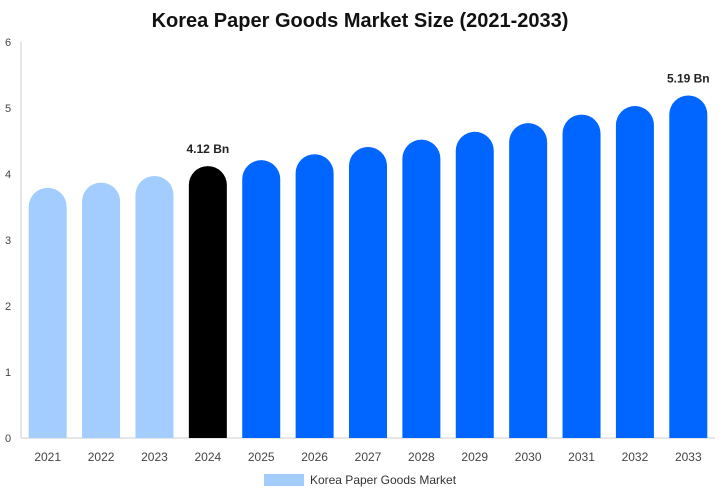 This screenshot has height=500, width=720. I want to click on bar-2030, so click(528, 280).